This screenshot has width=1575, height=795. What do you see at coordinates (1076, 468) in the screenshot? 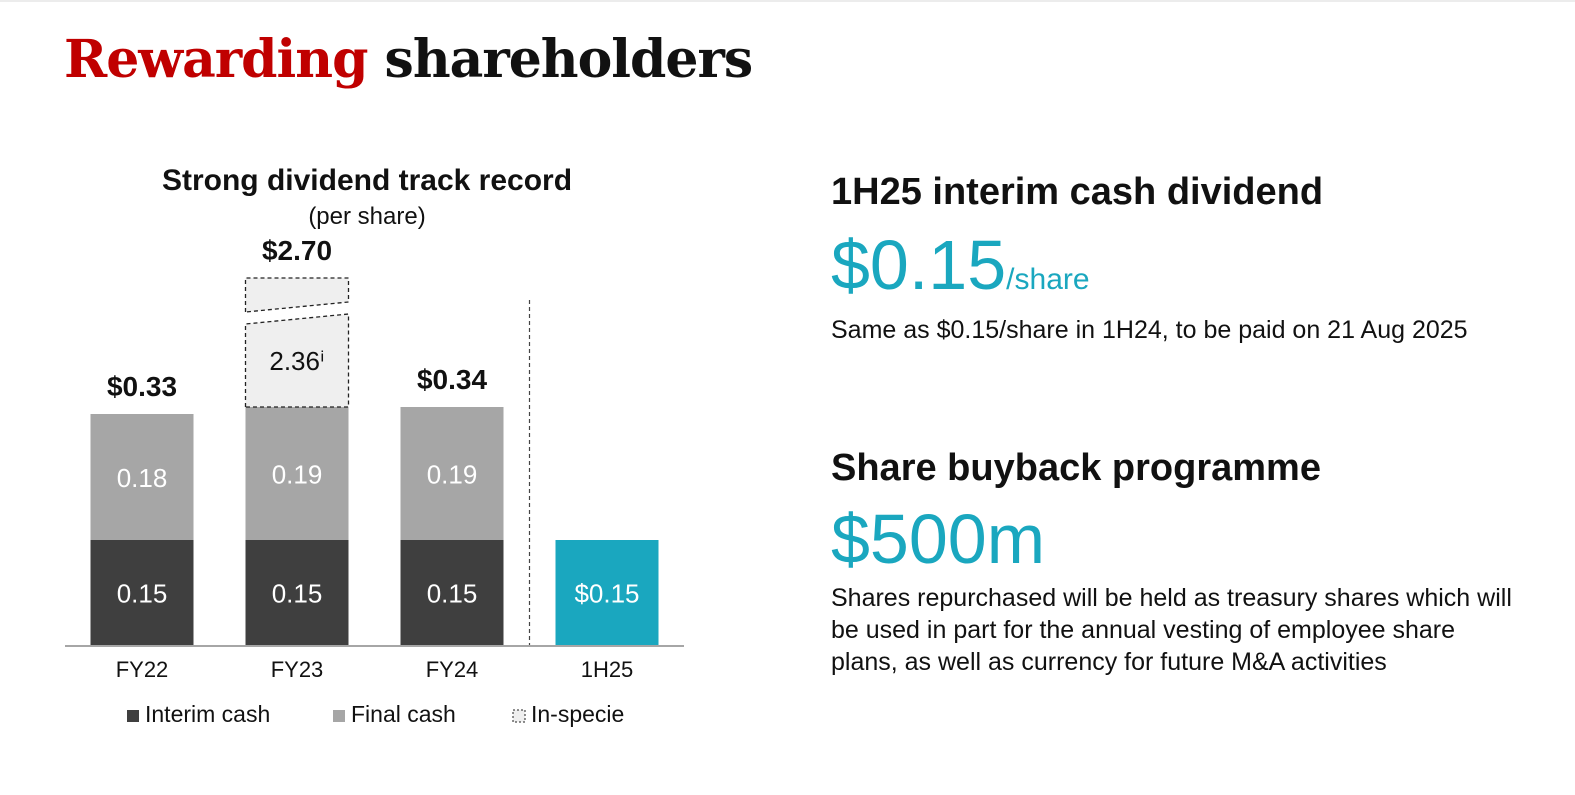
I see `buyback-heading: Share buyback programme` at bounding box center [1076, 468].